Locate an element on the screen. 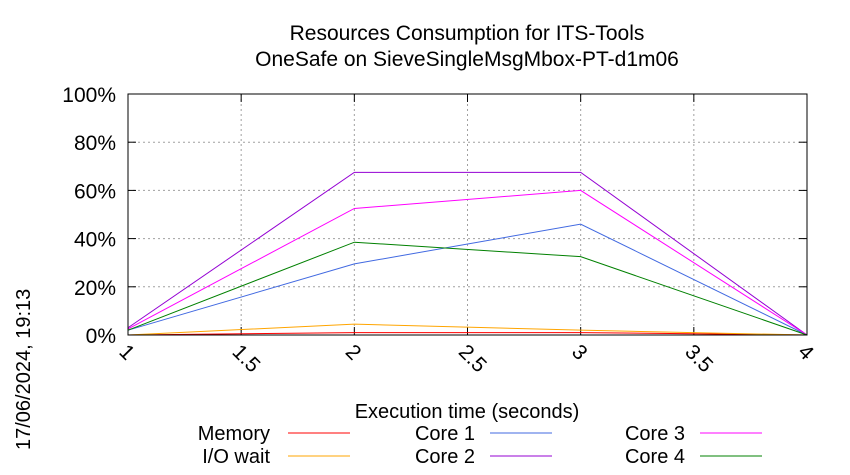  x-tick-label: 1.5 is located at coordinates (246, 358).